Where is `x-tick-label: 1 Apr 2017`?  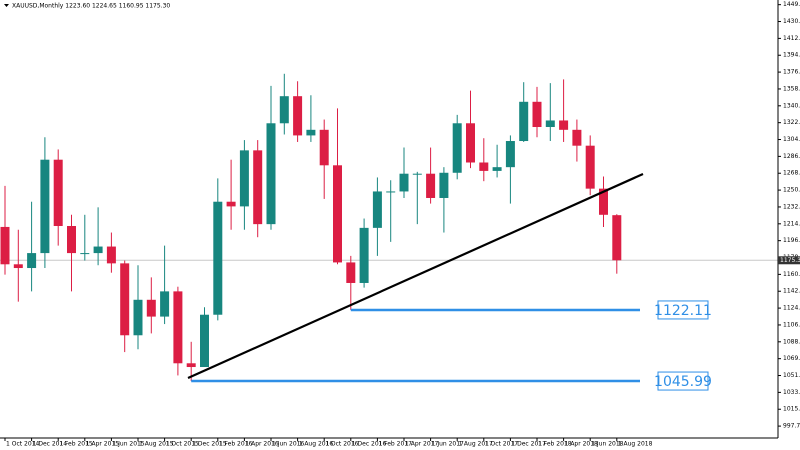 x-tick-label: 1 Apr 2017 is located at coordinates (421, 444).